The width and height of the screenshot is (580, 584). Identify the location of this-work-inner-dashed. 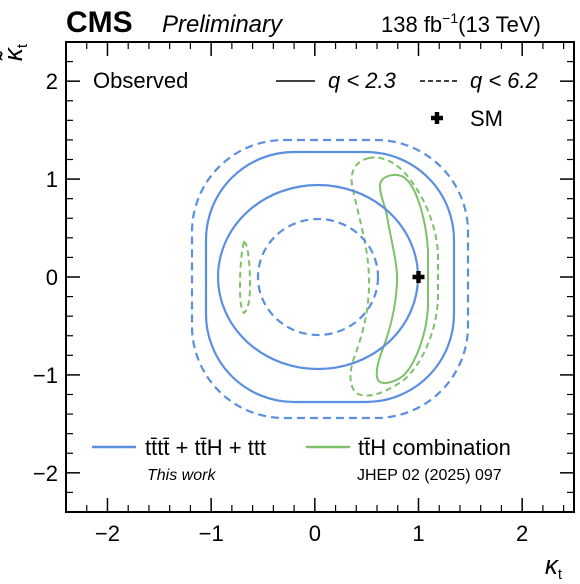
(318, 277).